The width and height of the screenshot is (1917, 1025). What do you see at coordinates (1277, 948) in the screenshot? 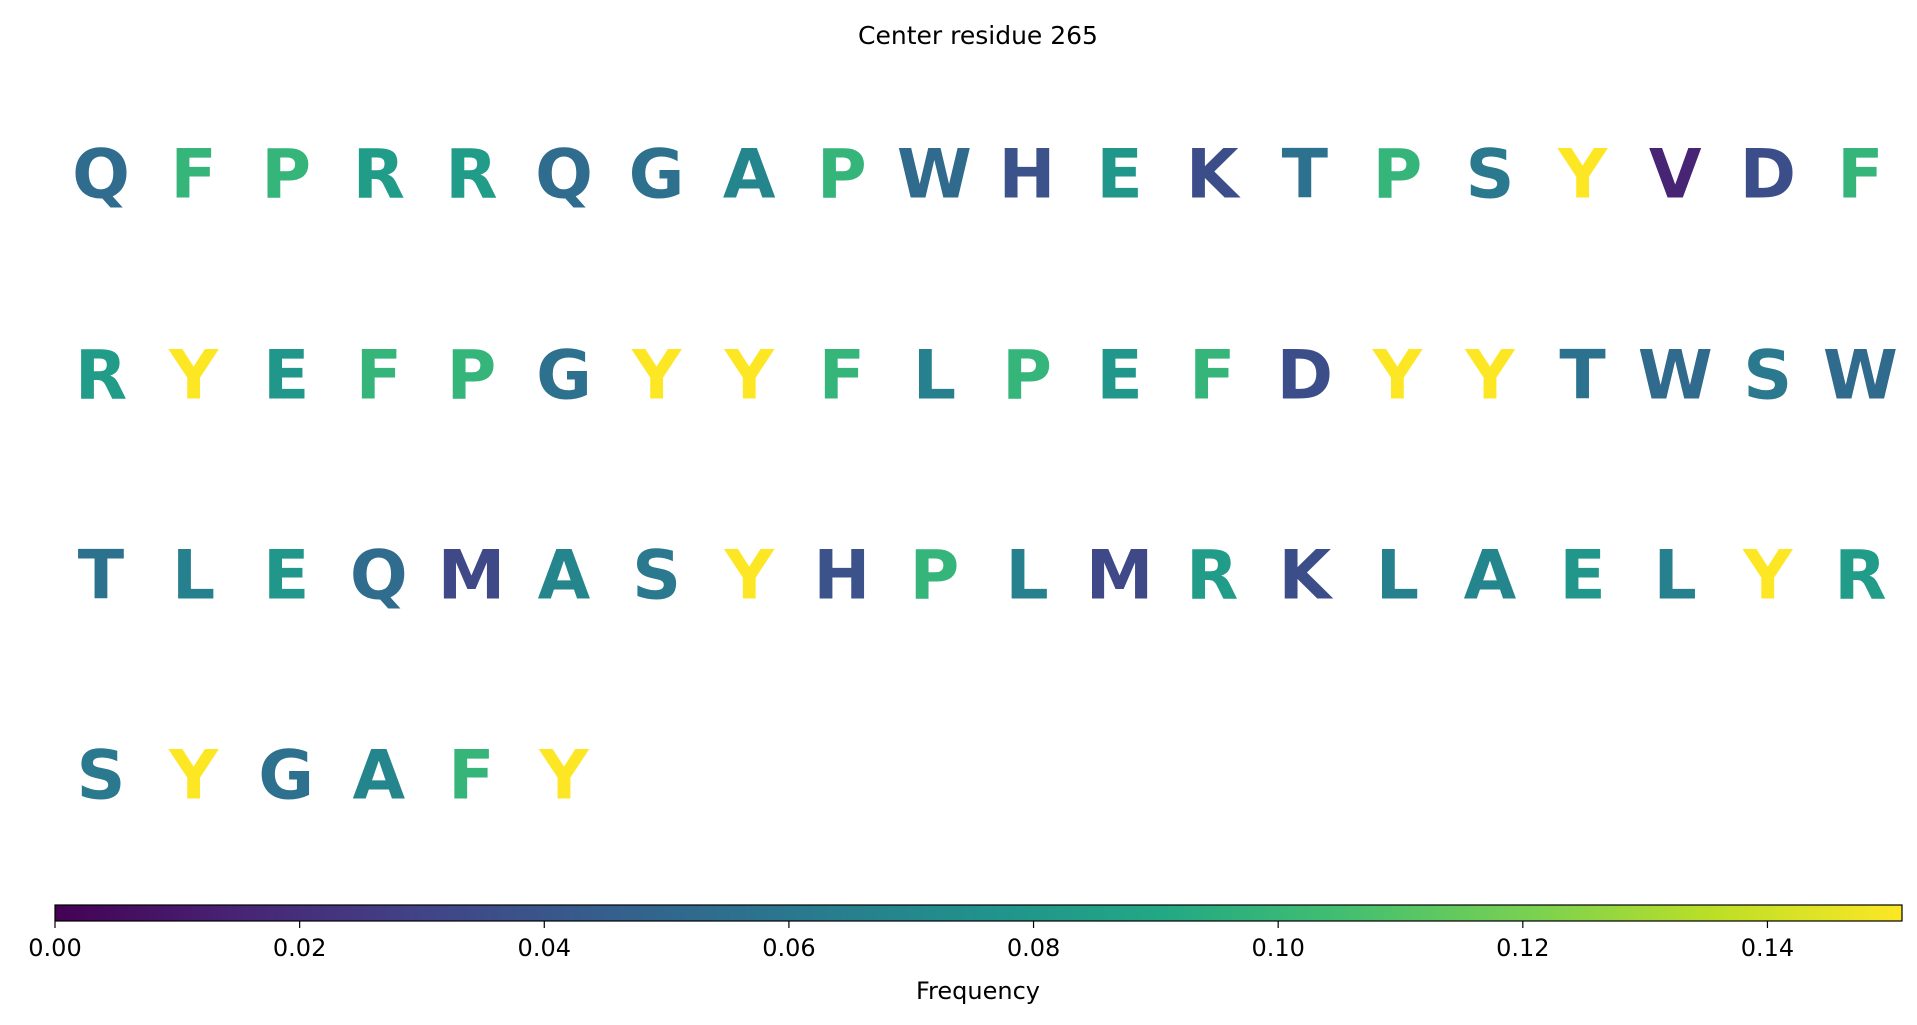
I see `colorbar-tick-label: 0.10` at bounding box center [1277, 948].